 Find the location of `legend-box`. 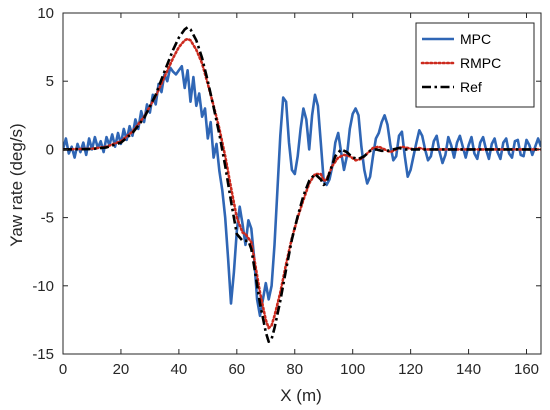

legend-box is located at coordinates (475, 65).